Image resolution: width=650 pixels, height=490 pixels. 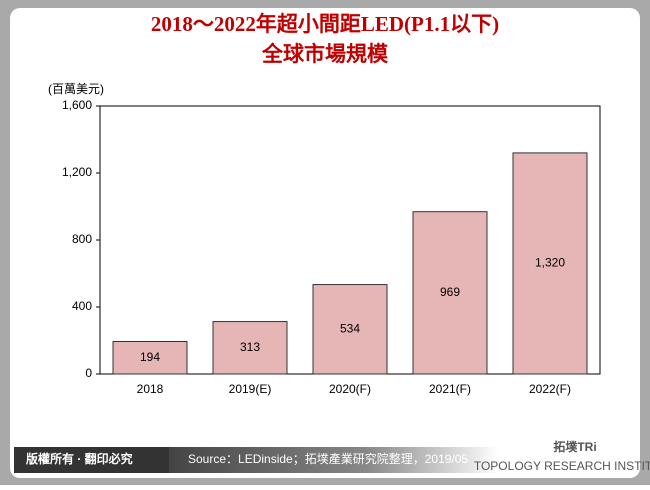 I want to click on source: Source：LEDinside；拓墣產業研究院整理，2019/05, so click(x=328, y=458).